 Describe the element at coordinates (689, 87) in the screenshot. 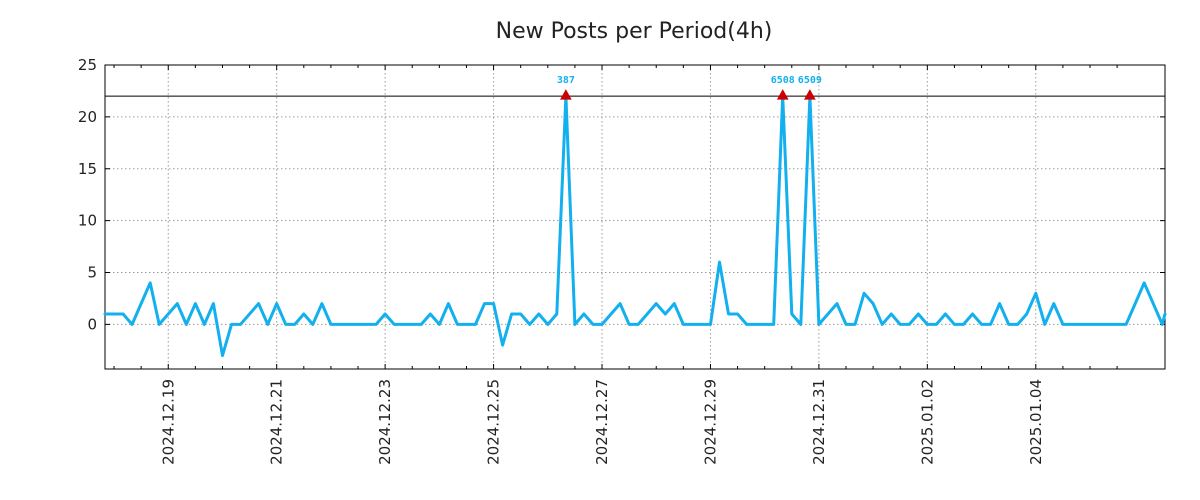

I see `annotations-group: 387 6508 6509` at that location.